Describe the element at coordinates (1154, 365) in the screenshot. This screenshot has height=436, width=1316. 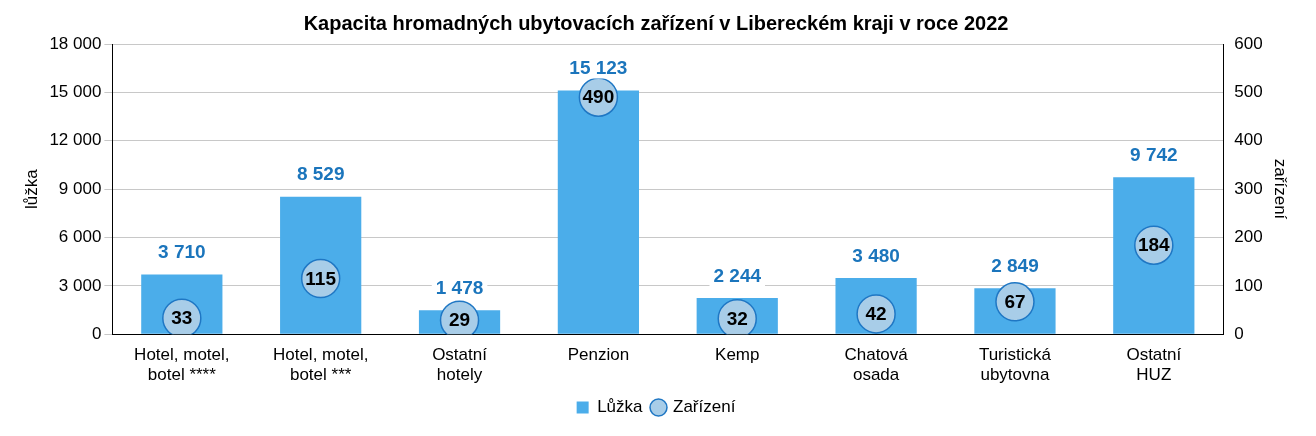
I see `x-tick-label: Ostatní HUZ` at that location.